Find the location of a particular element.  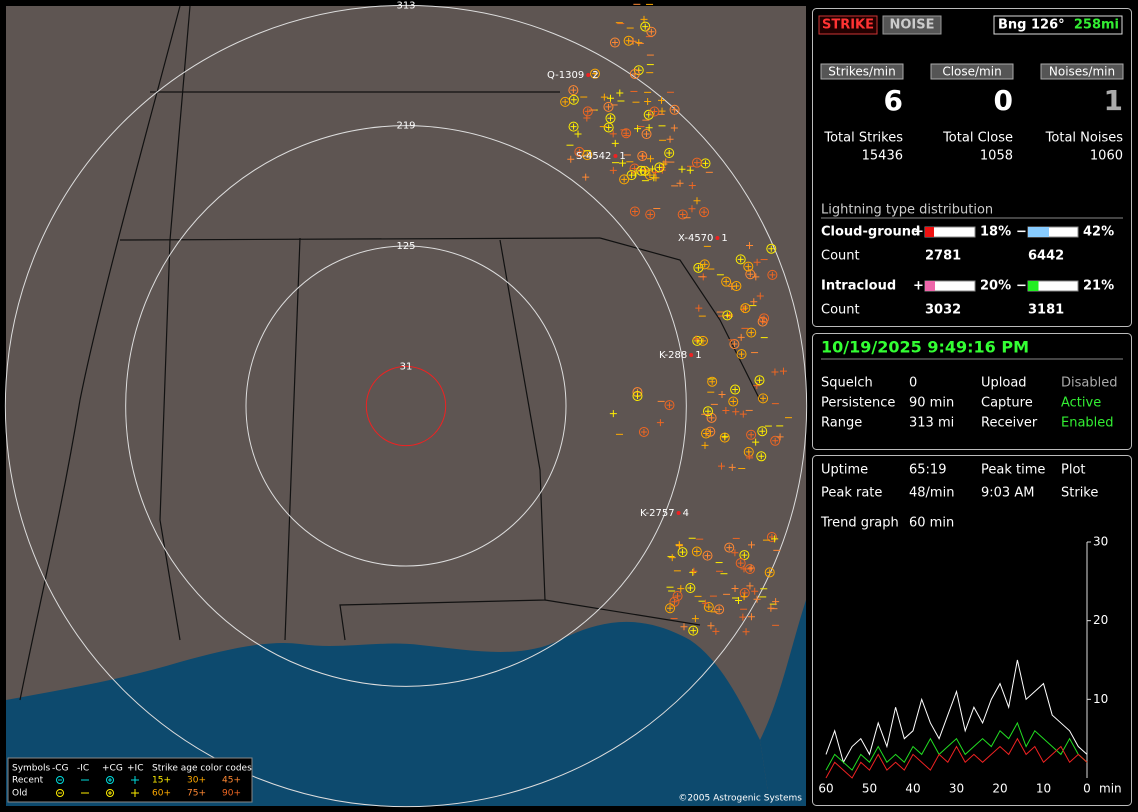

legend-age-title: Strike age color codes is located at coordinates (202, 769).